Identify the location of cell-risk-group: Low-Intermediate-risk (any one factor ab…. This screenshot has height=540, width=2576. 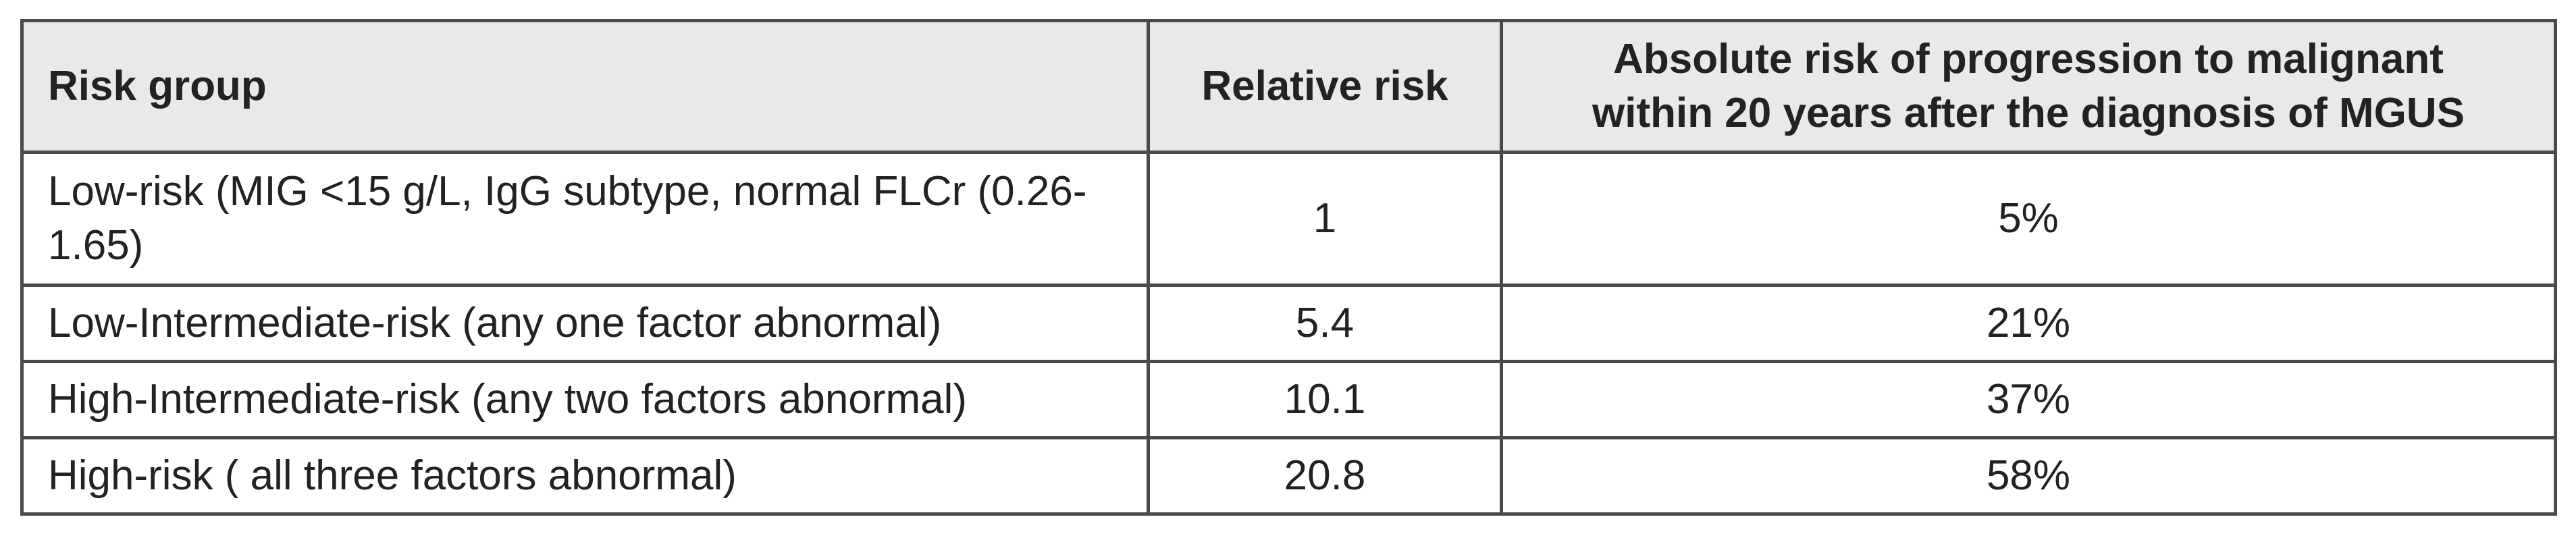
(585, 323).